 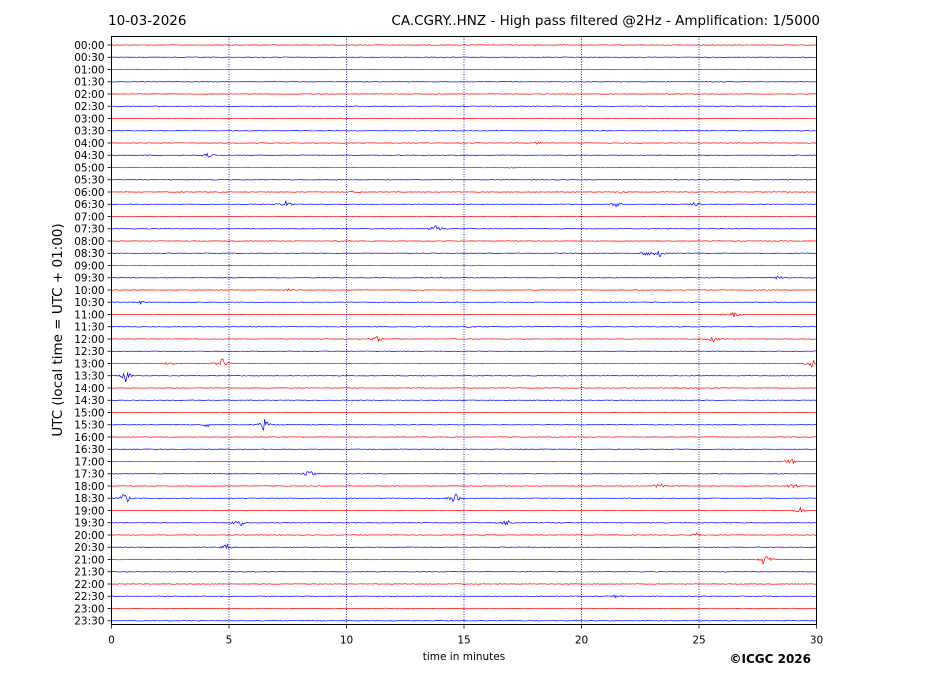 I want to click on x-tick-label: 20, so click(x=581, y=641).